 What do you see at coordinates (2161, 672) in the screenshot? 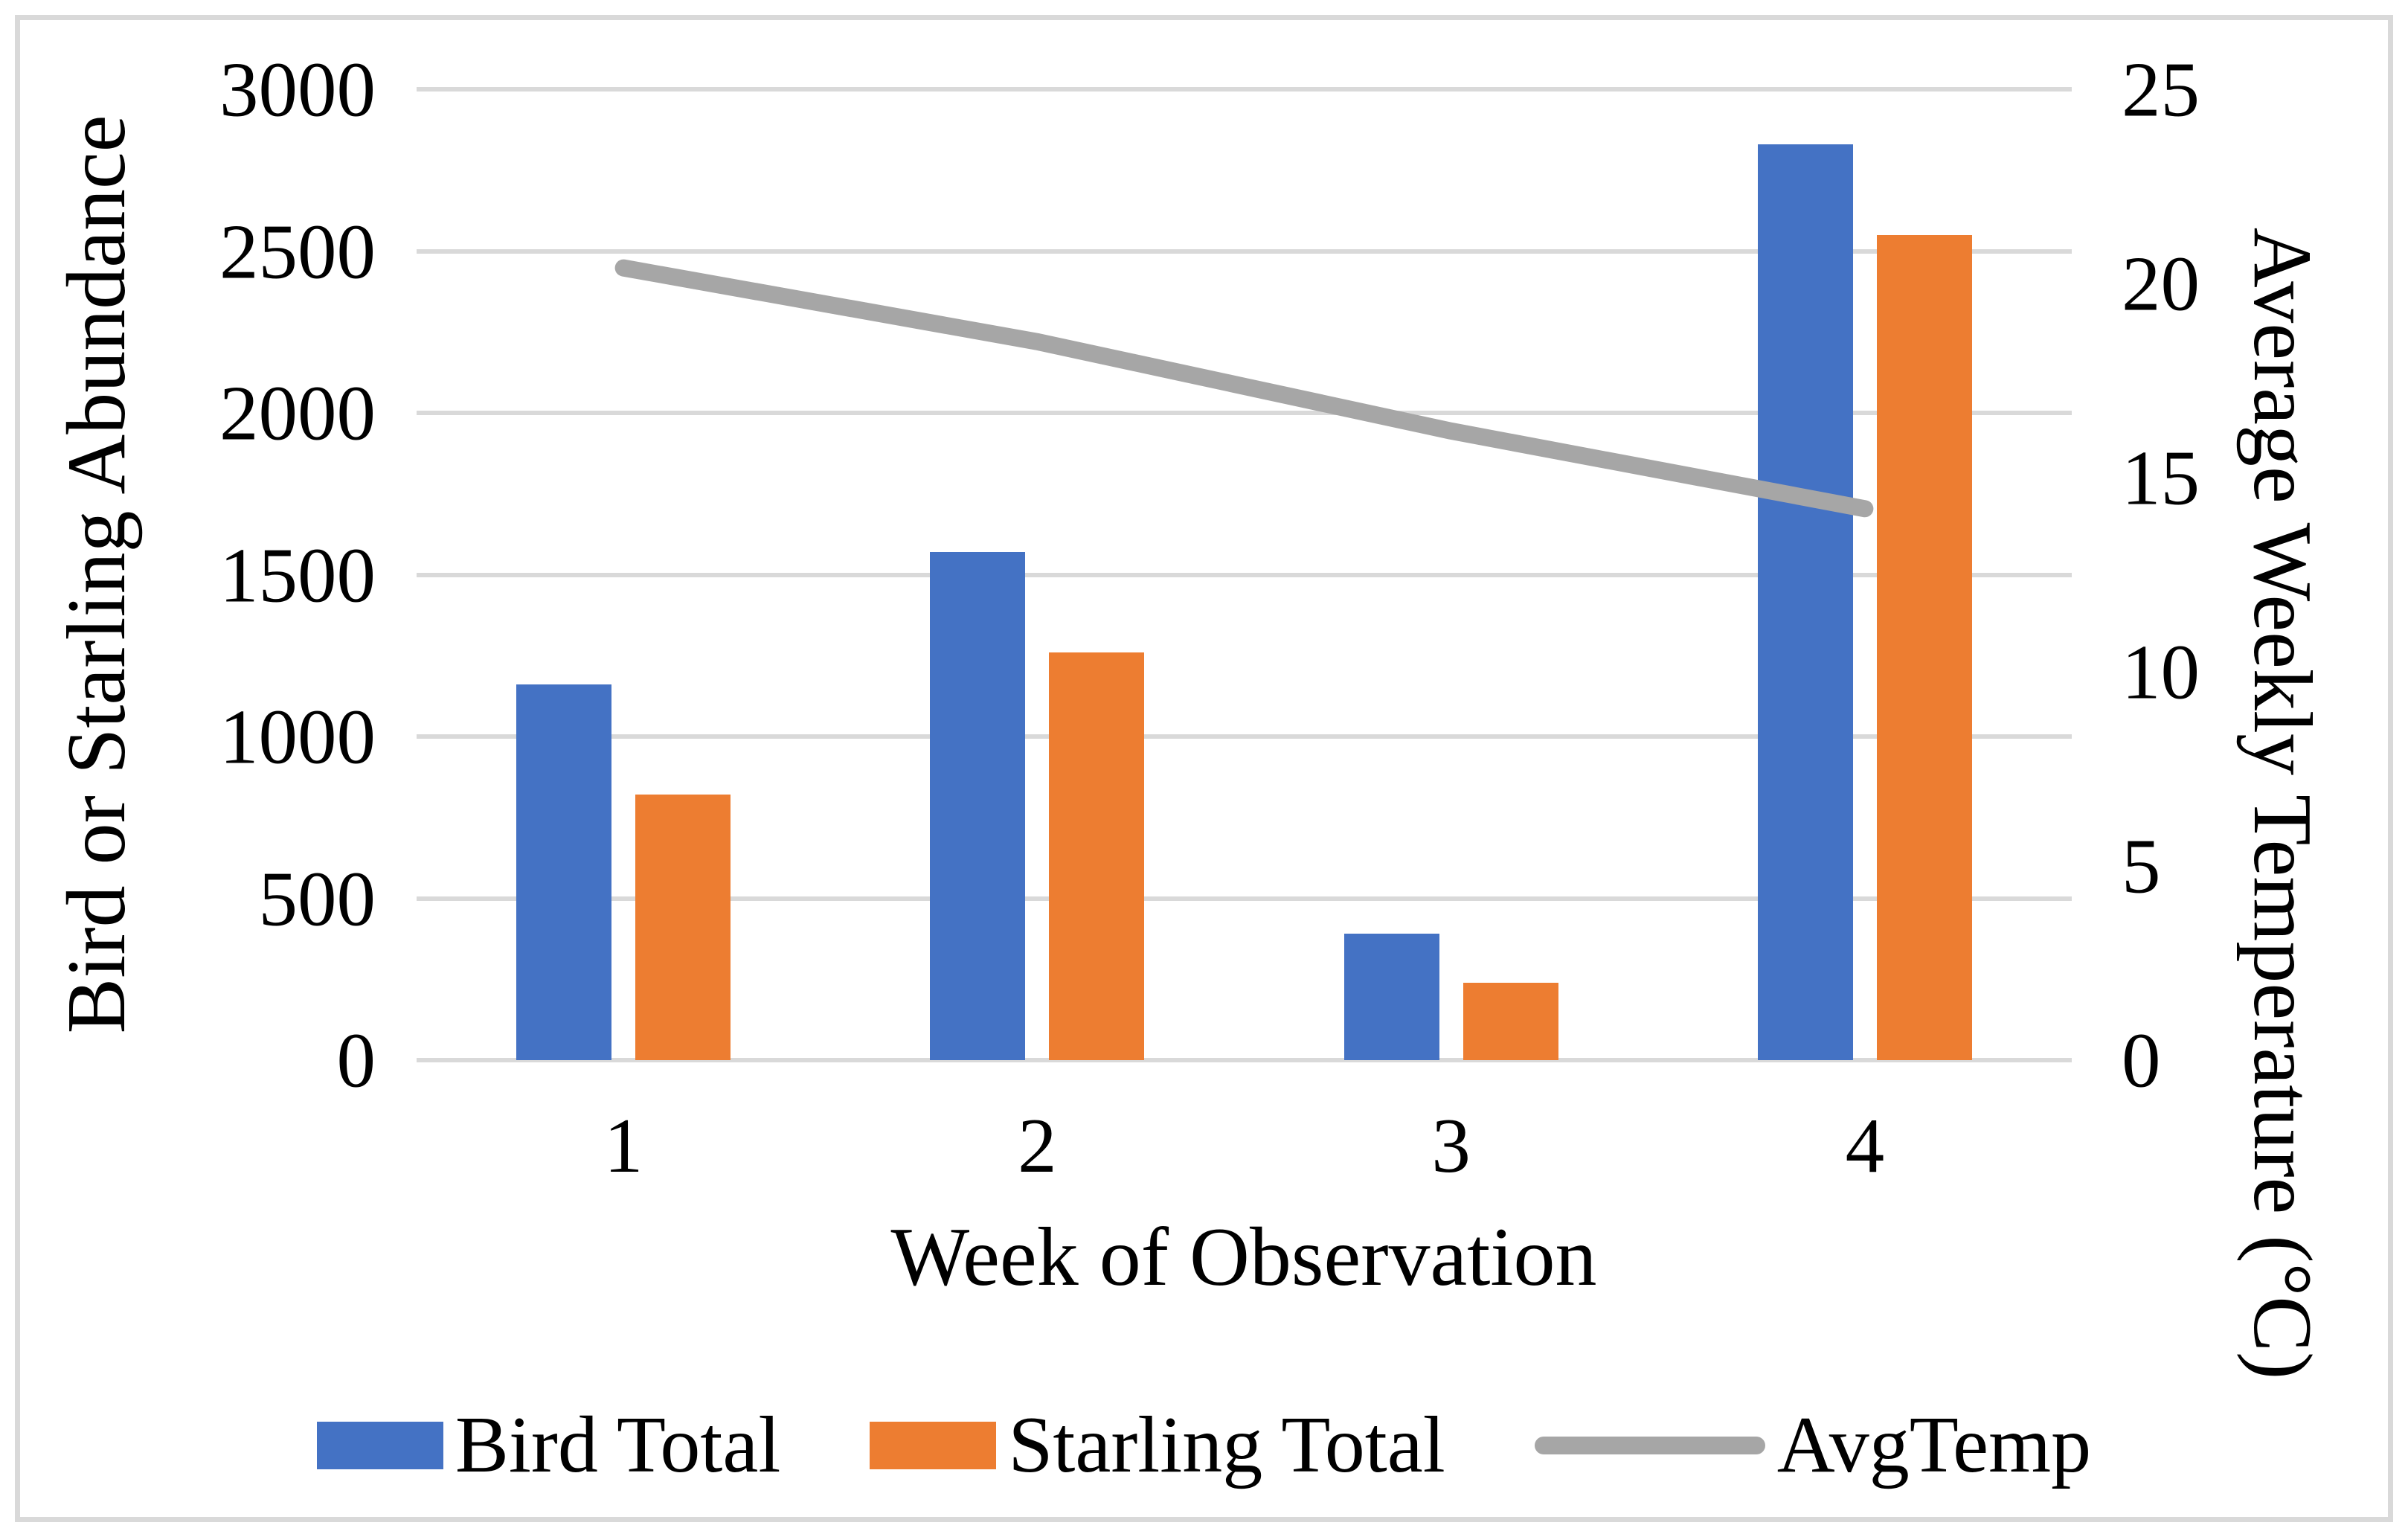
I see `right-axis-tick-10: 10` at bounding box center [2161, 672].